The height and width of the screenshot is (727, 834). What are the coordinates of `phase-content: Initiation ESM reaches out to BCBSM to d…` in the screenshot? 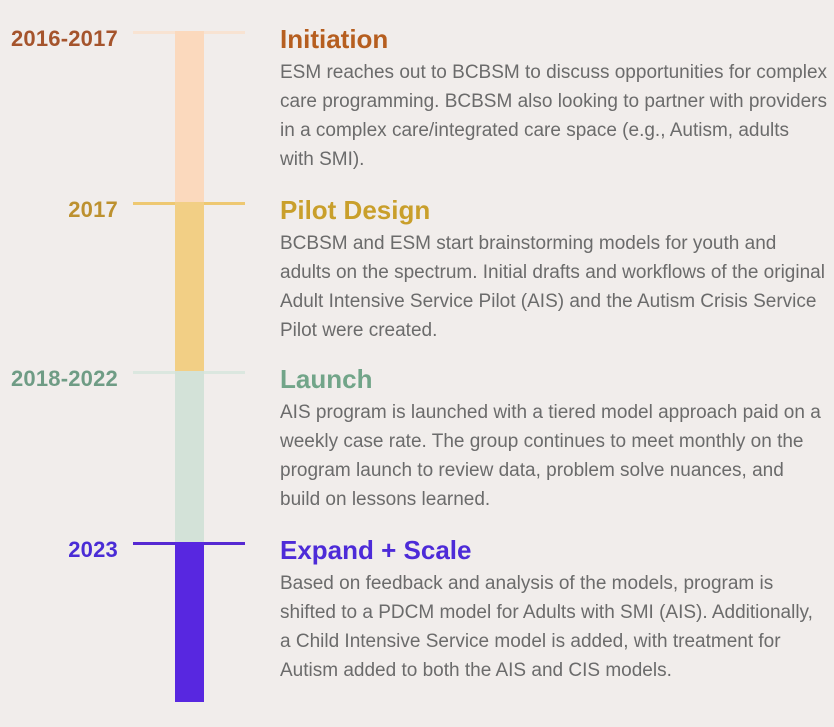 It's located at (554, 98).